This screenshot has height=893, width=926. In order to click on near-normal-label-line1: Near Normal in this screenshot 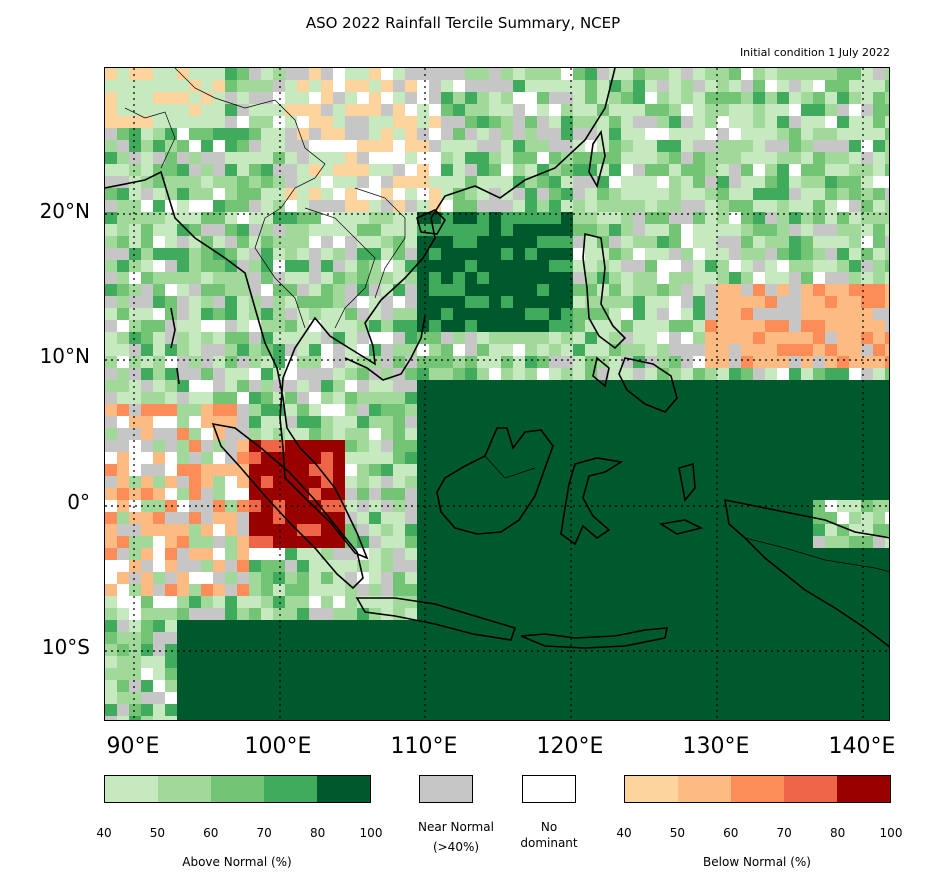, I will do `click(456, 827)`.